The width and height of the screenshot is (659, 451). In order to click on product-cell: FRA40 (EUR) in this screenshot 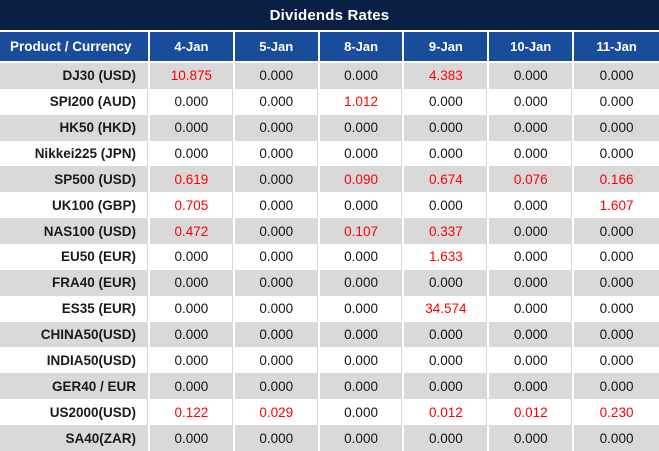, I will do `click(75, 282)`.